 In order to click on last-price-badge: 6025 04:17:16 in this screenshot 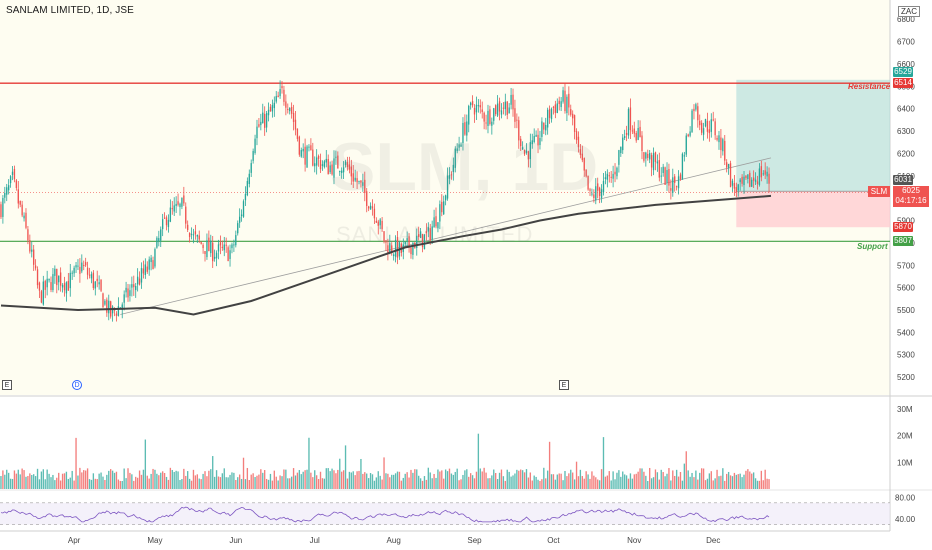, I will do `click(911, 196)`.